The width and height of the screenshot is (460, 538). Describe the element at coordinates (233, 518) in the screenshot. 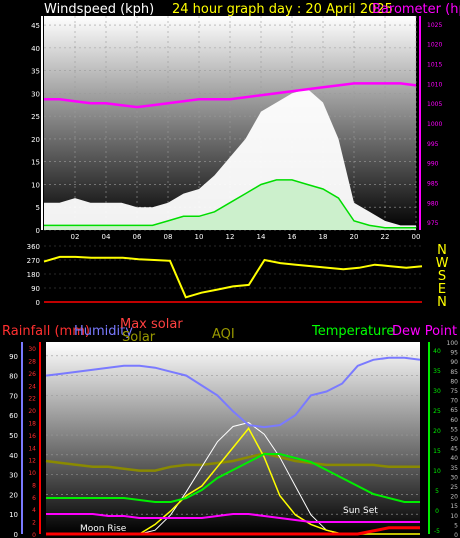

I see `dewpoint-line` at that location.